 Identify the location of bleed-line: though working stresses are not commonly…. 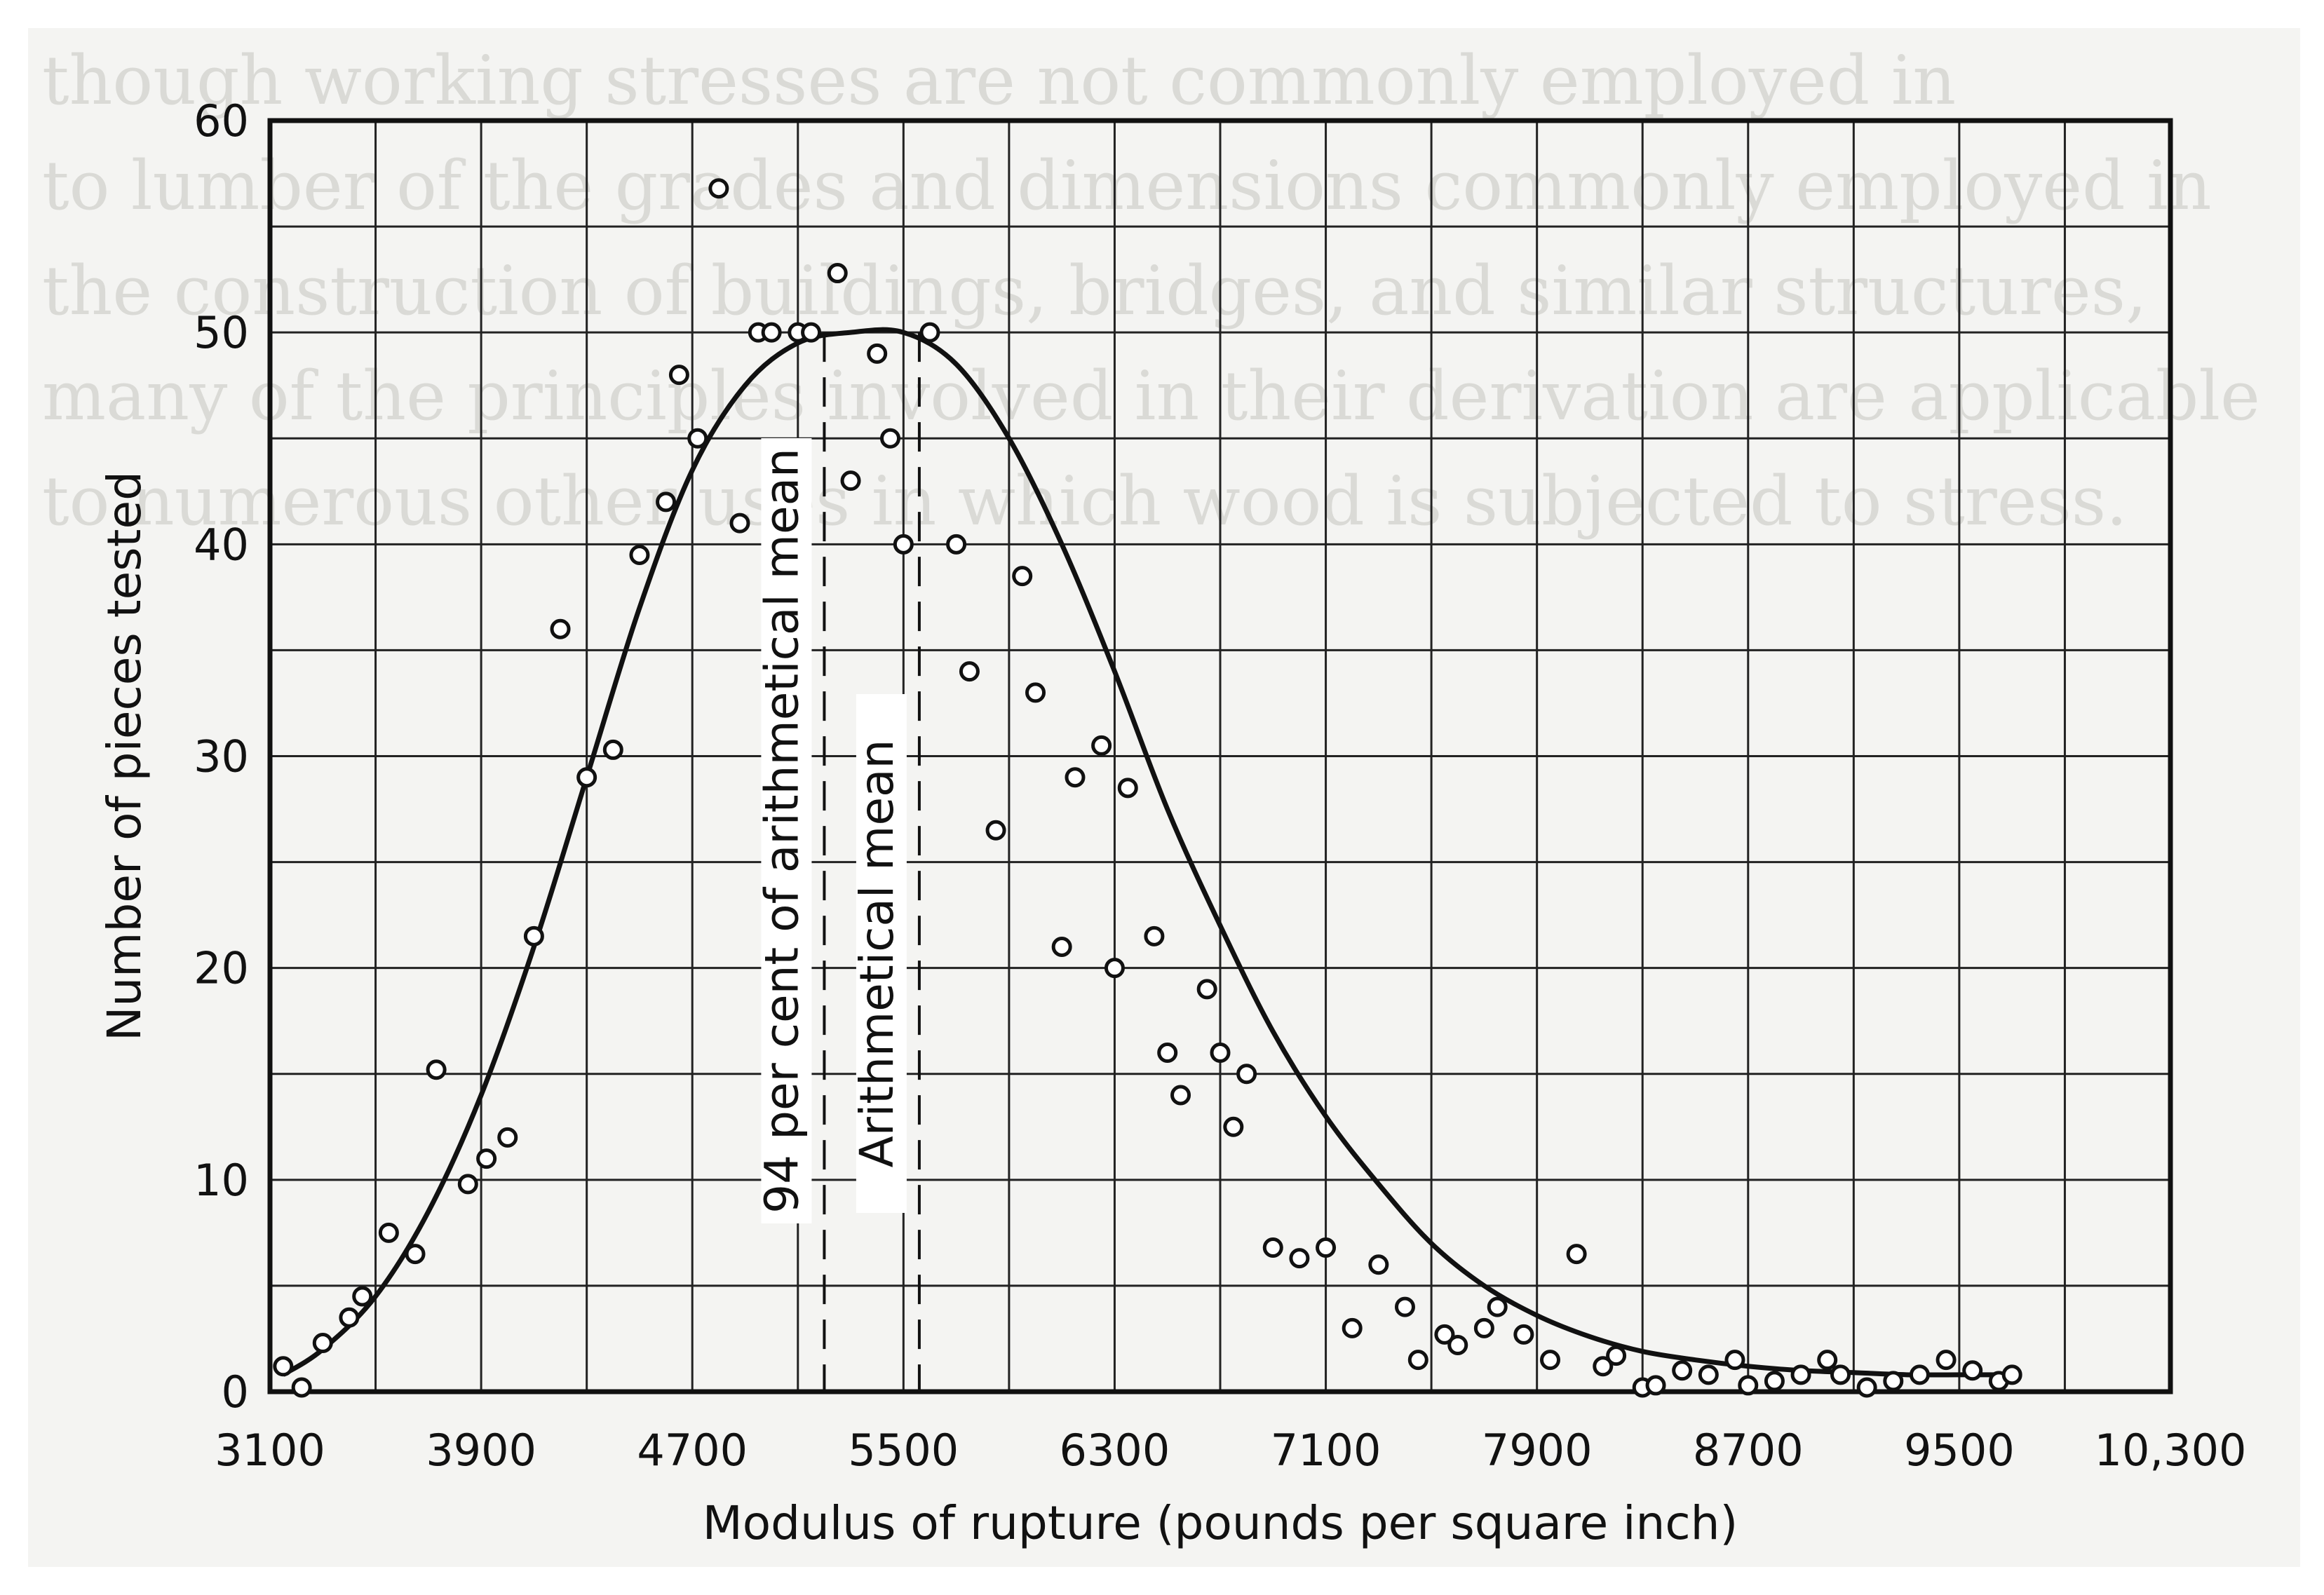
(999, 80).